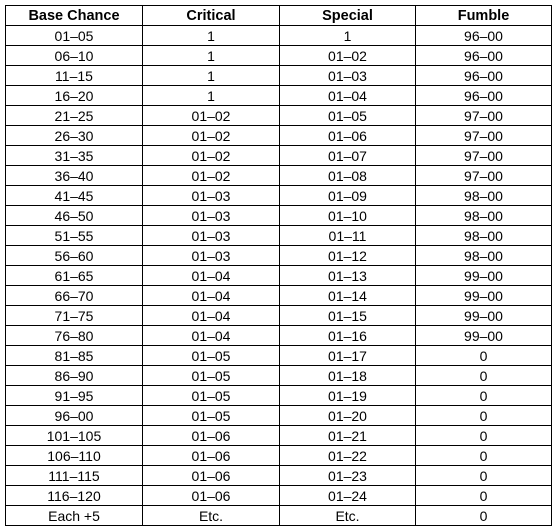  Describe the element at coordinates (347, 155) in the screenshot. I see `cell-special: 01–07` at that location.